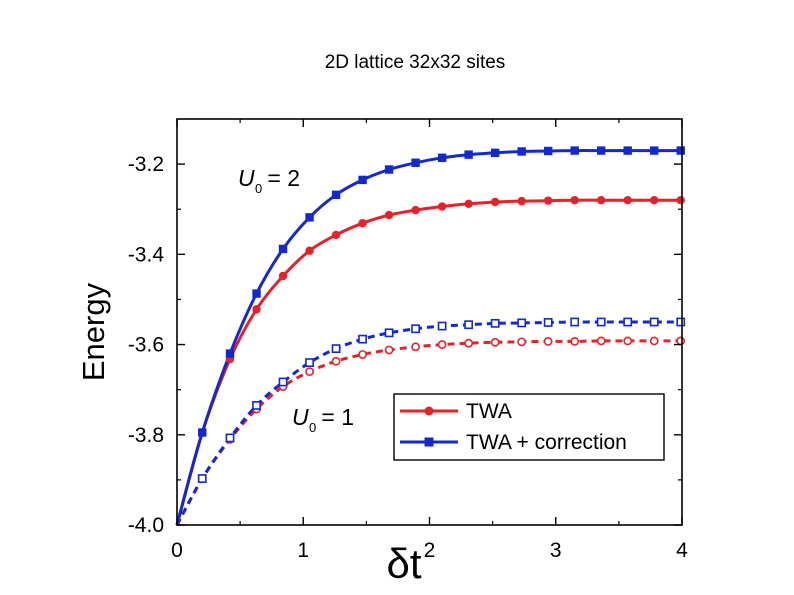  I want to click on annotation-u0-2-main: U, so click(246, 178).